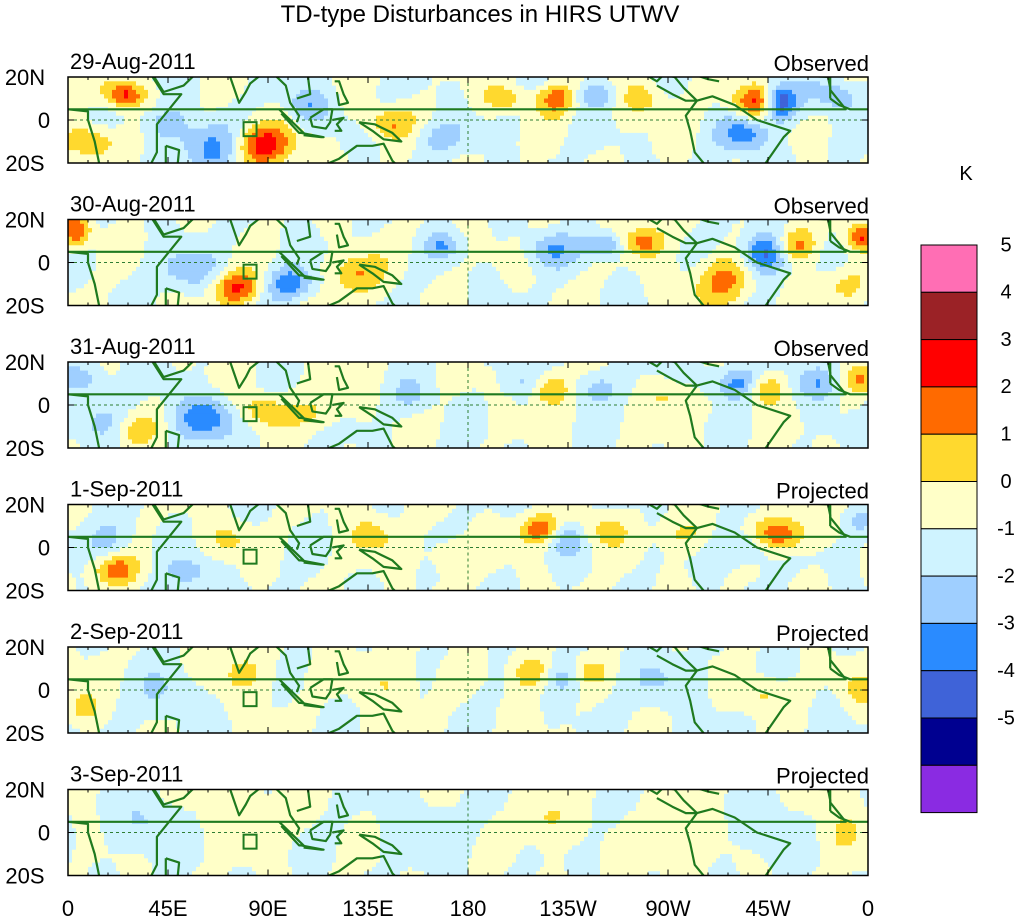 The width and height of the screenshot is (1015, 922). What do you see at coordinates (1006, 576) in the screenshot?
I see `colorbar-label: -2` at bounding box center [1006, 576].